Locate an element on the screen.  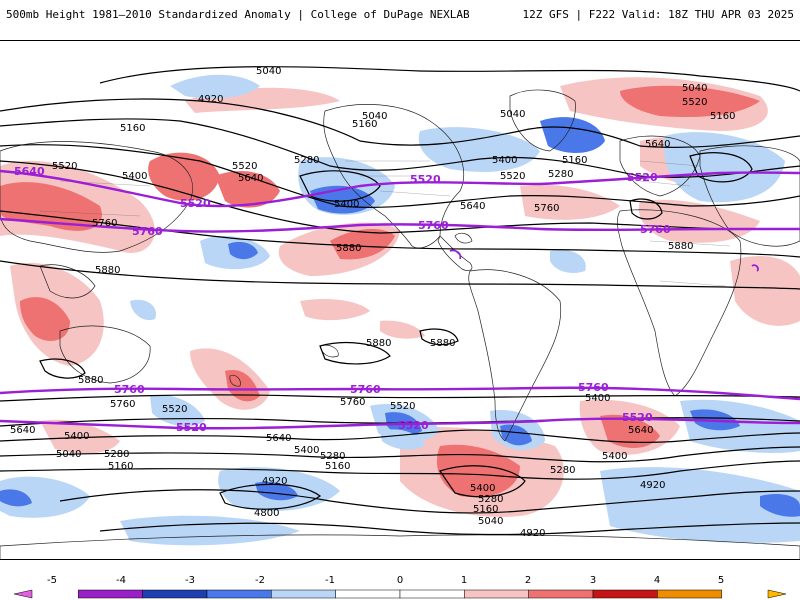
legend-tick: -1 is located at coordinates (330, 580).